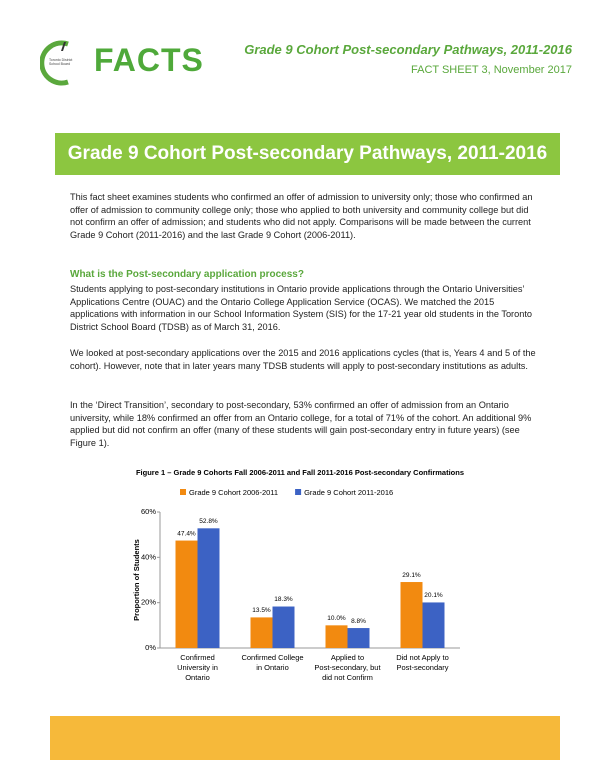 The height and width of the screenshot is (776, 600). Describe the element at coordinates (433, 595) in the screenshot. I see `value-label: 20.1%` at that location.